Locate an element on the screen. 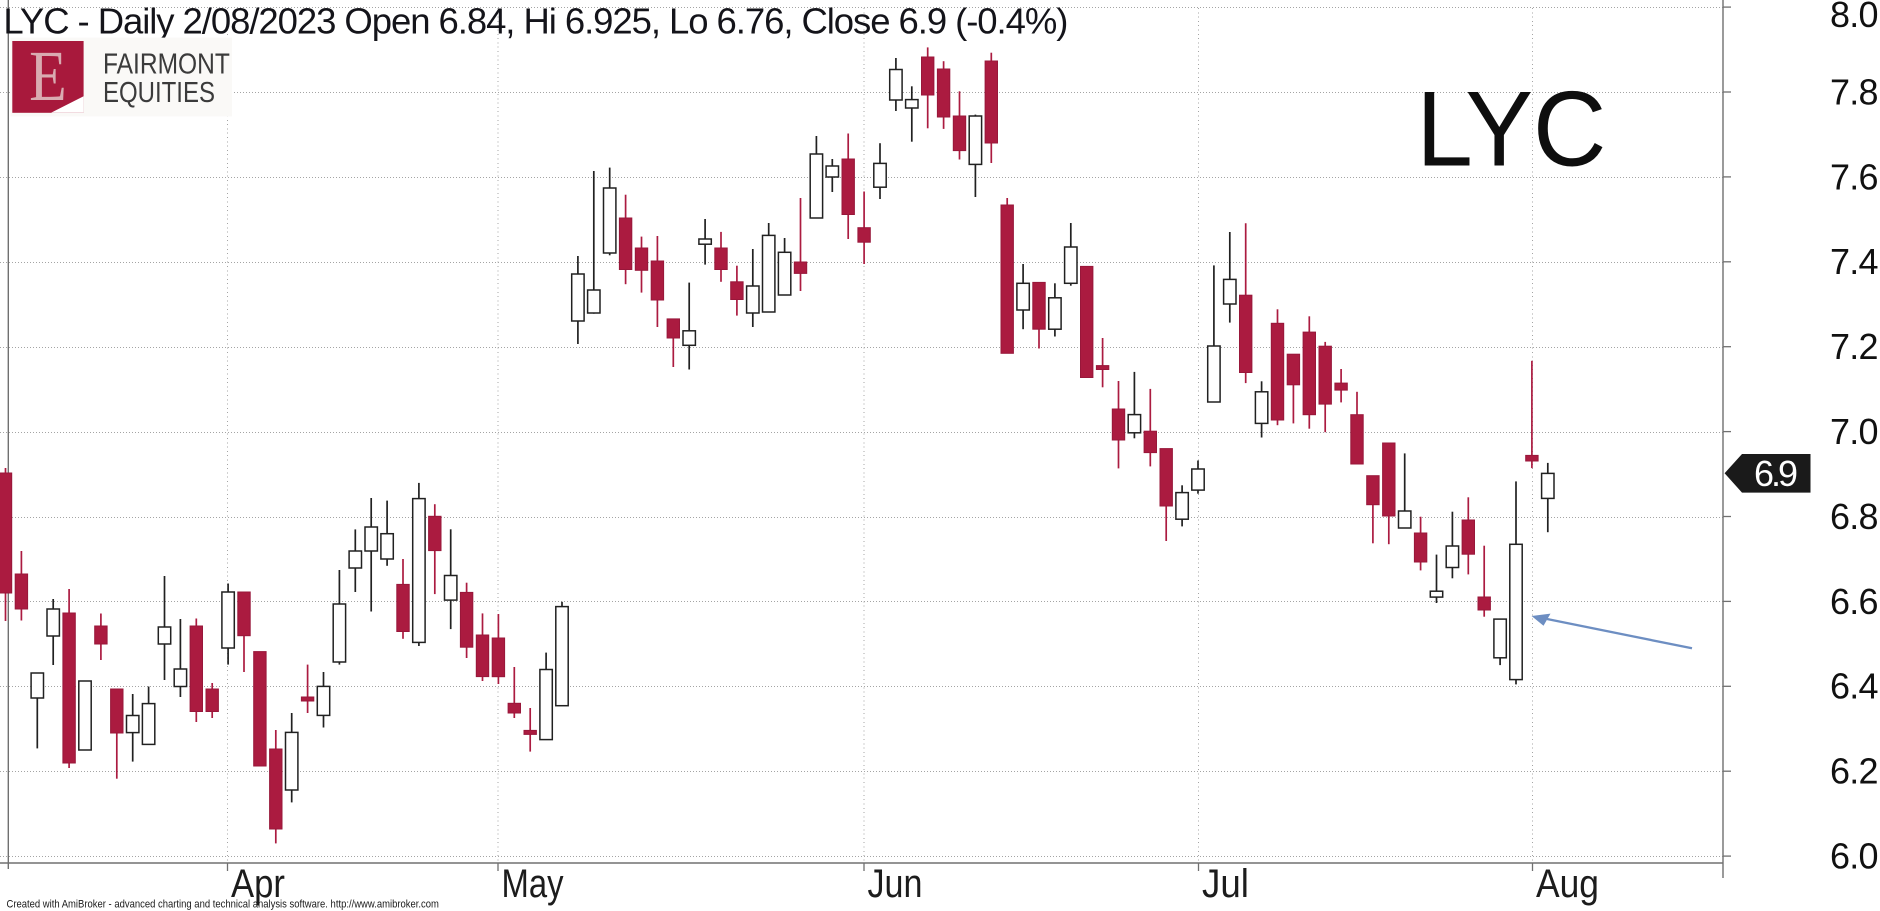 Image resolution: width=1880 pixels, height=911 pixels. svg-text: 6.4 is located at coordinates (1854, 686).